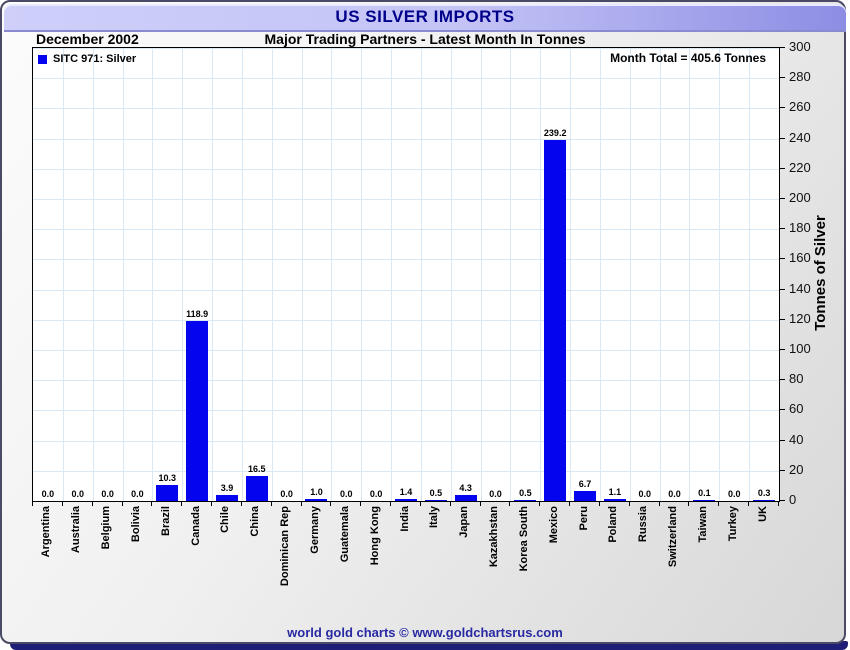  Describe the element at coordinates (800, 106) in the screenshot. I see `y-axis-tick-label: 260` at that location.